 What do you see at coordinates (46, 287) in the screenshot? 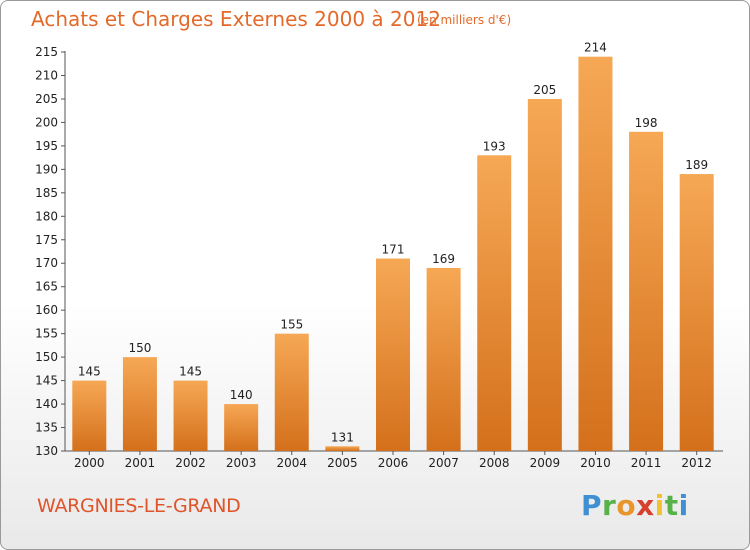
I see `y-tick-label: 165` at bounding box center [46, 287].